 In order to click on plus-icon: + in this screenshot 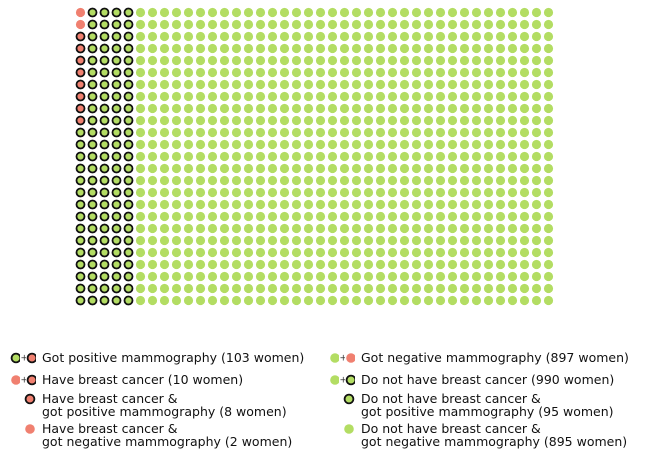, I will do `click(342, 359)`.